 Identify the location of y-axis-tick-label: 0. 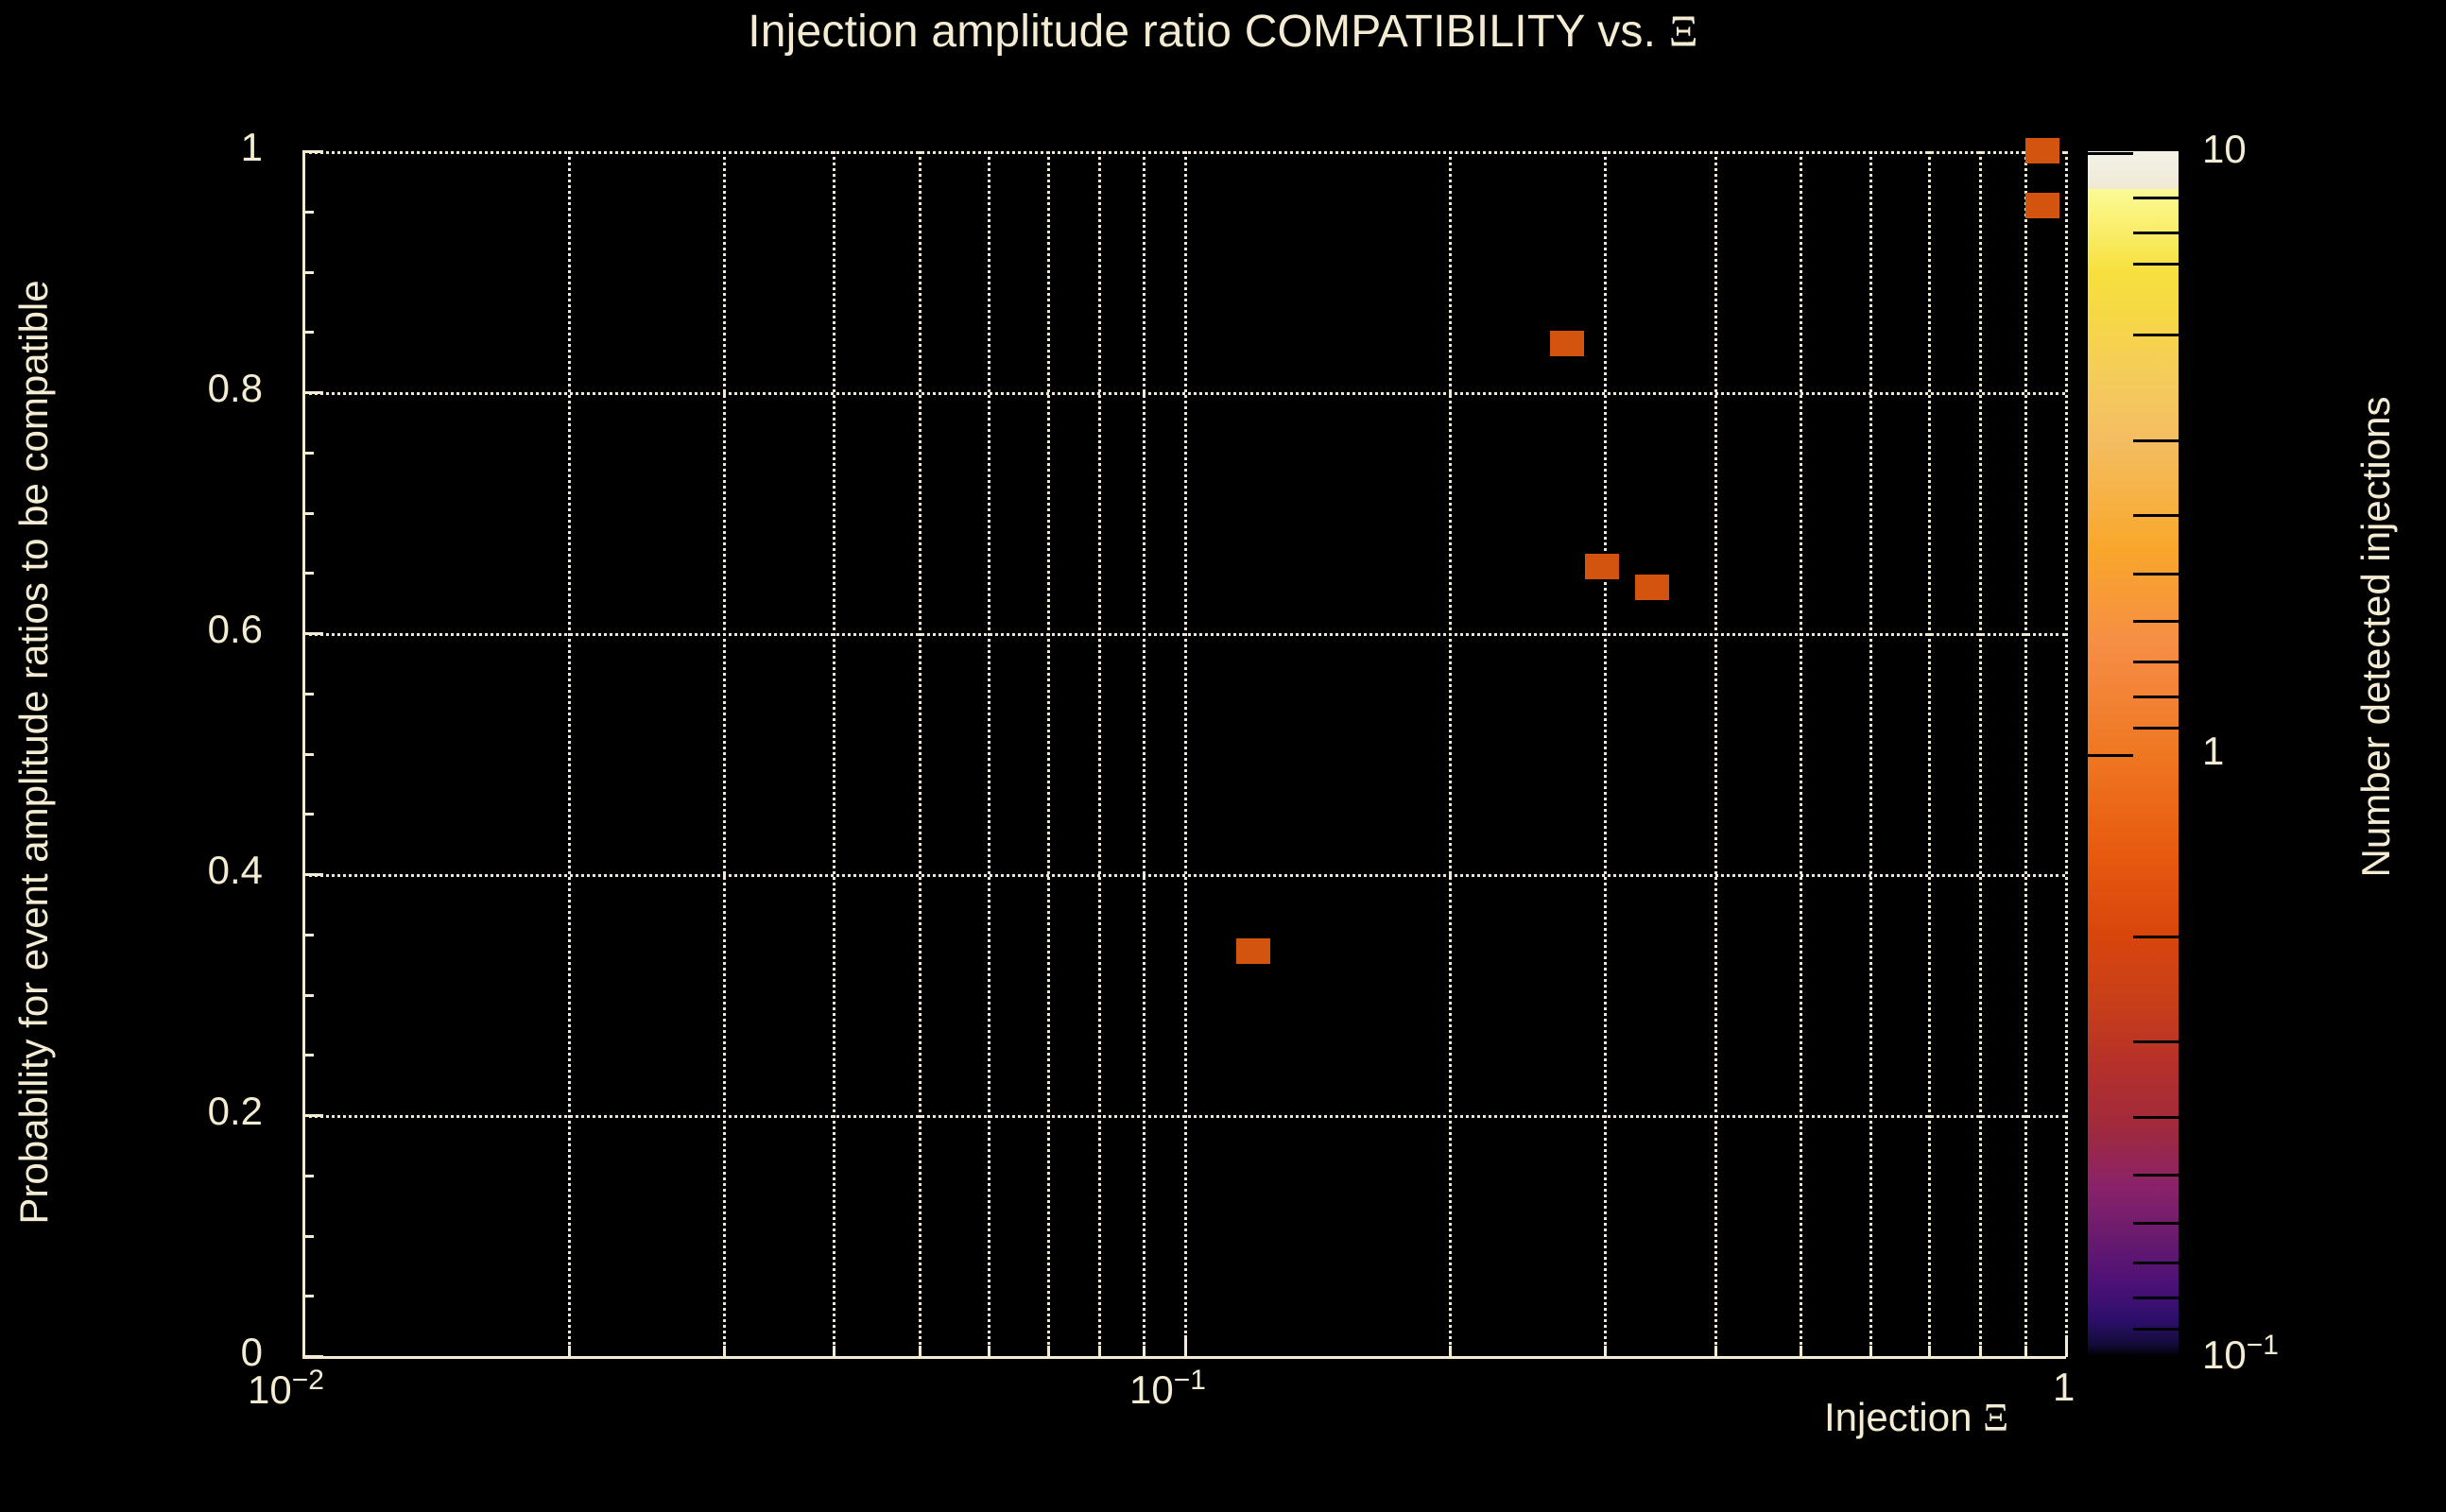
(251, 1352).